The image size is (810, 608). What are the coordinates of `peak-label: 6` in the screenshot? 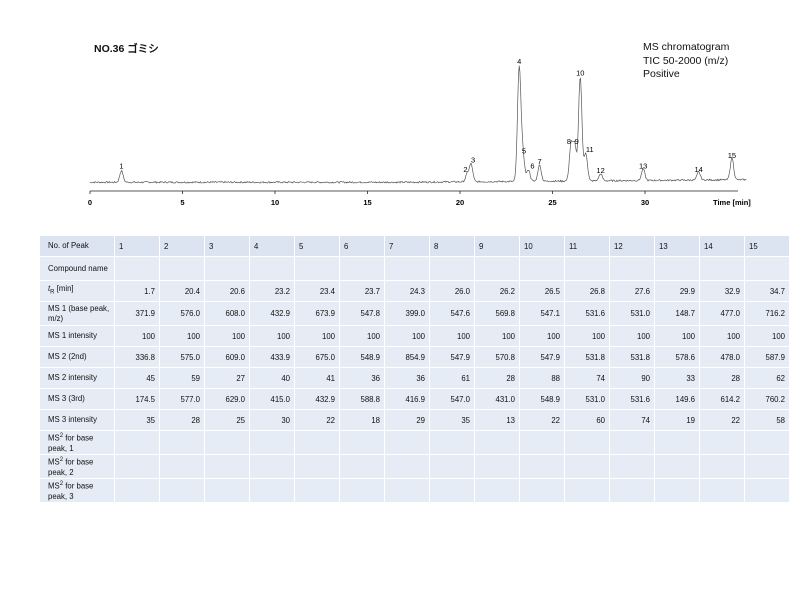 It's located at (532, 165).